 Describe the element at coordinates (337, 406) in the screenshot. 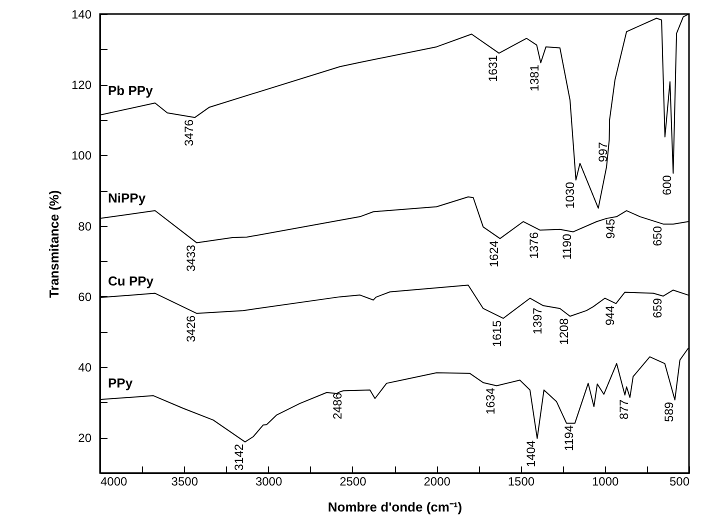

I see `annotation: 2486` at that location.